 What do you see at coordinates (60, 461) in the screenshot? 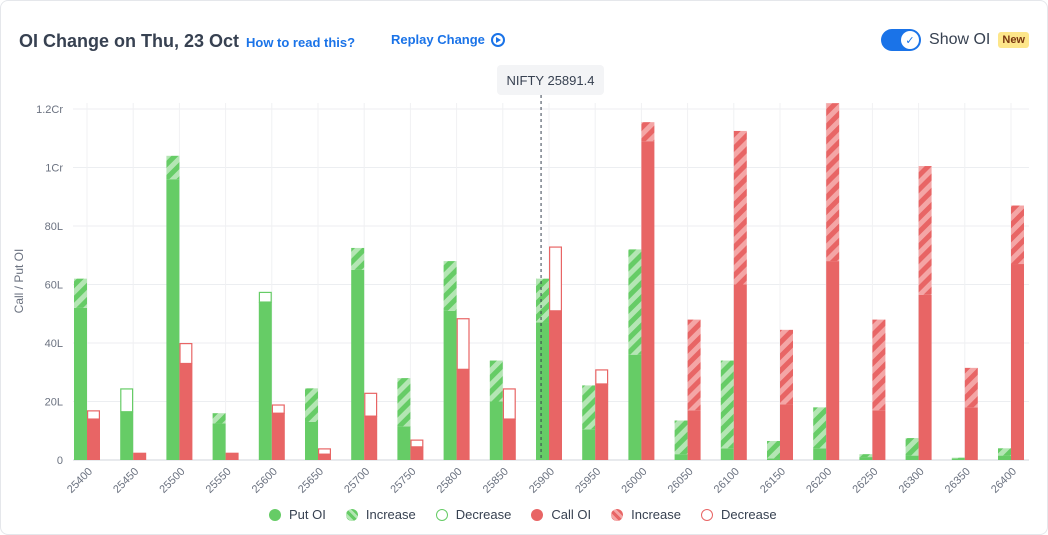
I see `y-tick-label: 0` at bounding box center [60, 461].